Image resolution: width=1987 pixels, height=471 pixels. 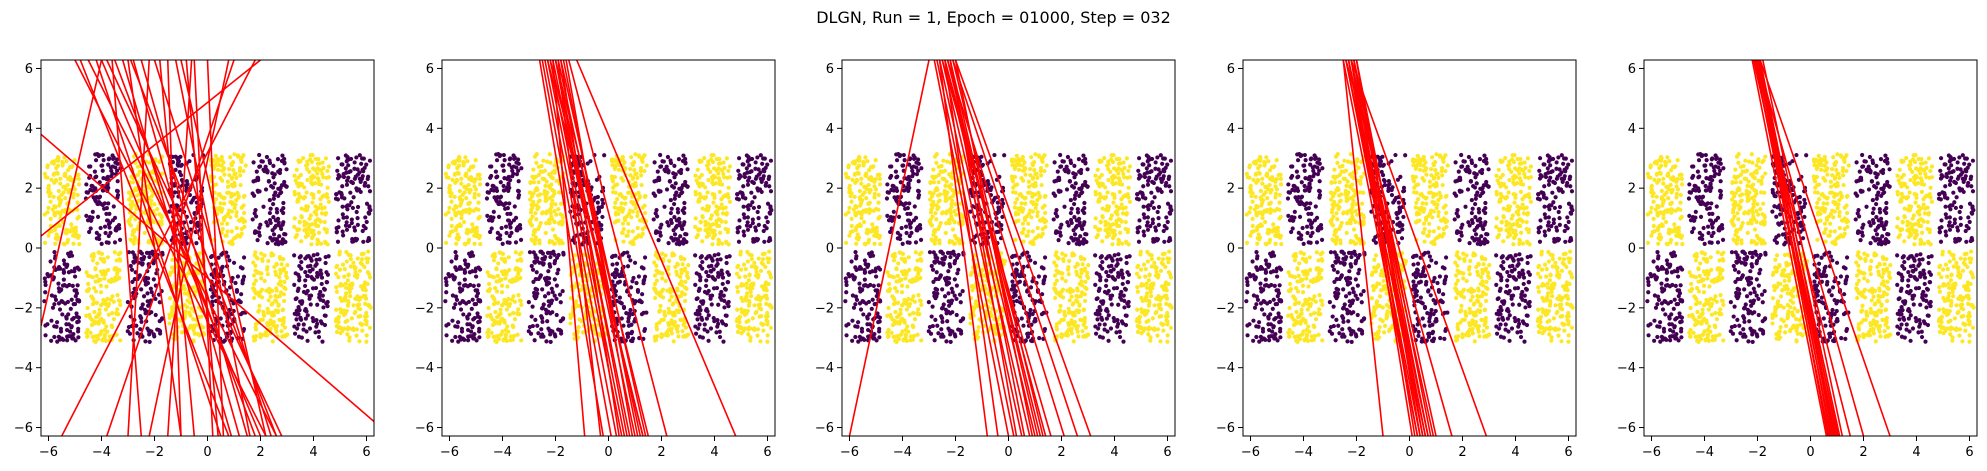 I want to click on hyperplane-line, so click(x=603, y=248).